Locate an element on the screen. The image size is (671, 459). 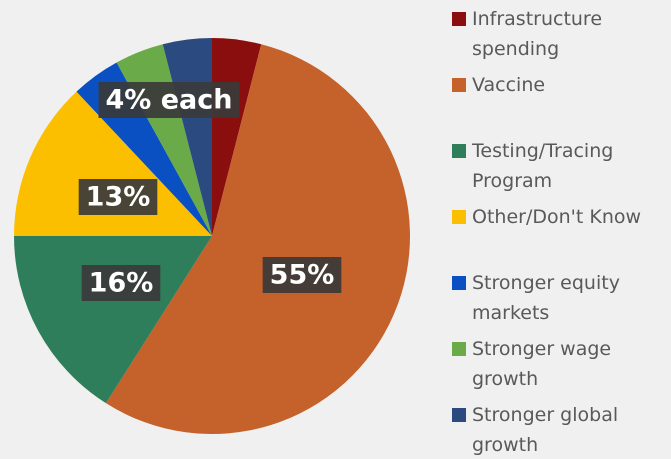
legend-entry: Other/Don't Know is located at coordinates (559, 217).